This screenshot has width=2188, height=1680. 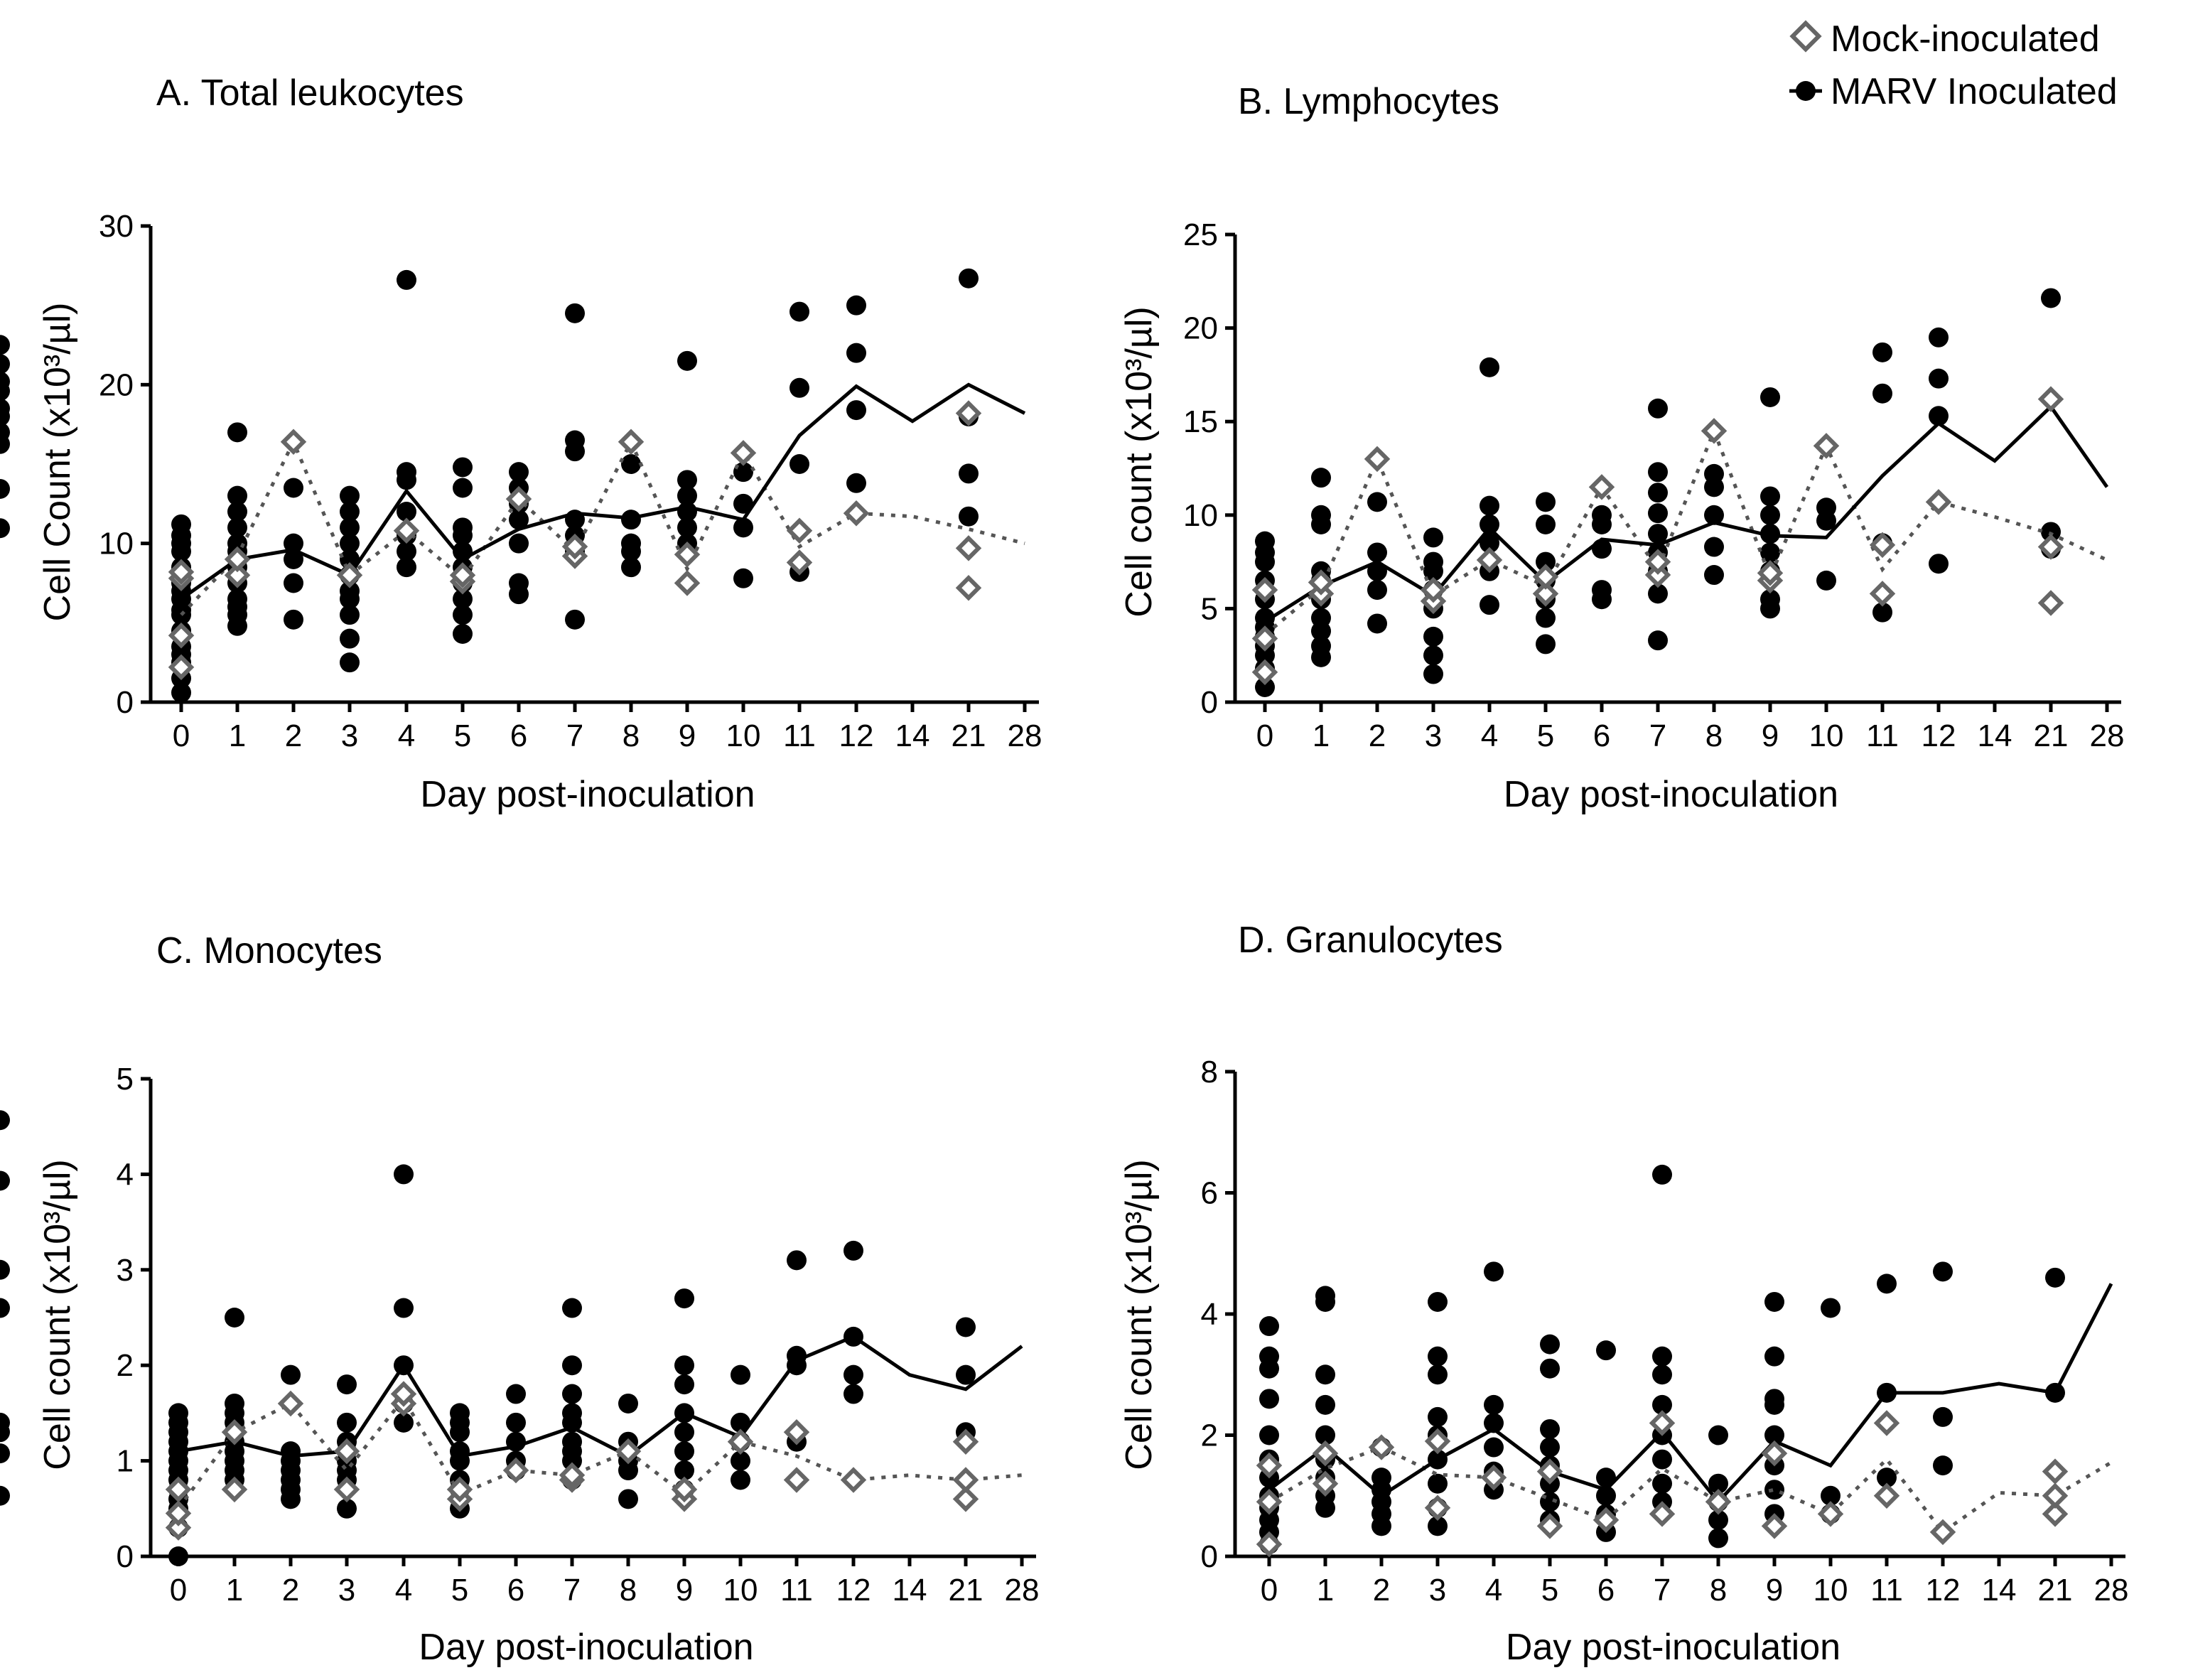 I want to click on y-tick-label: 5, so click(x=125, y=1079).